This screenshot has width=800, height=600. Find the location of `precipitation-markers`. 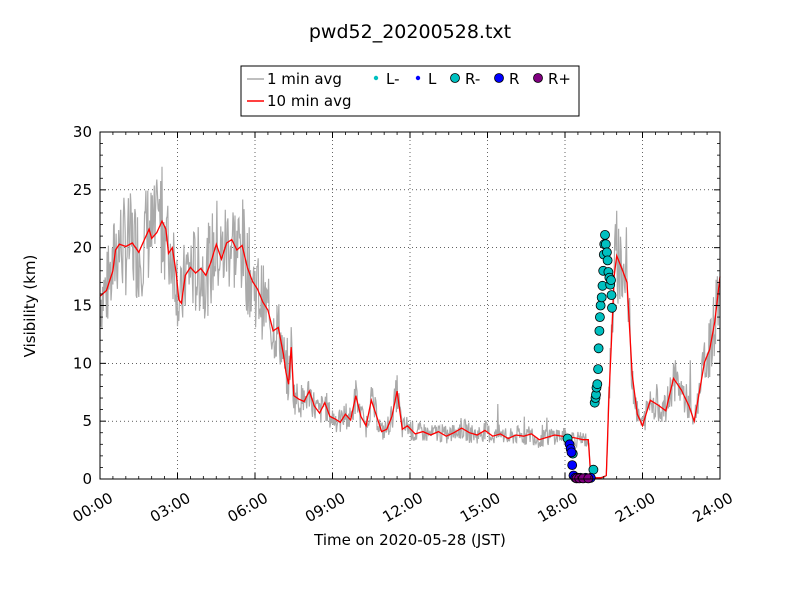

precipitation-markers is located at coordinates (589, 356).